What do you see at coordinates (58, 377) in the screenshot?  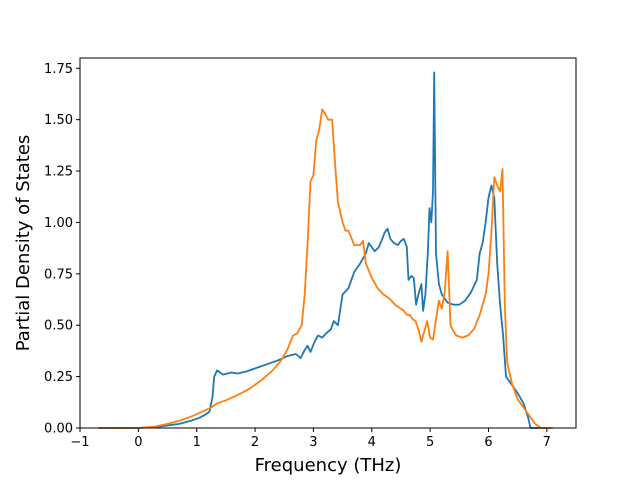 I see `y-tick-label: 0.25` at bounding box center [58, 377].